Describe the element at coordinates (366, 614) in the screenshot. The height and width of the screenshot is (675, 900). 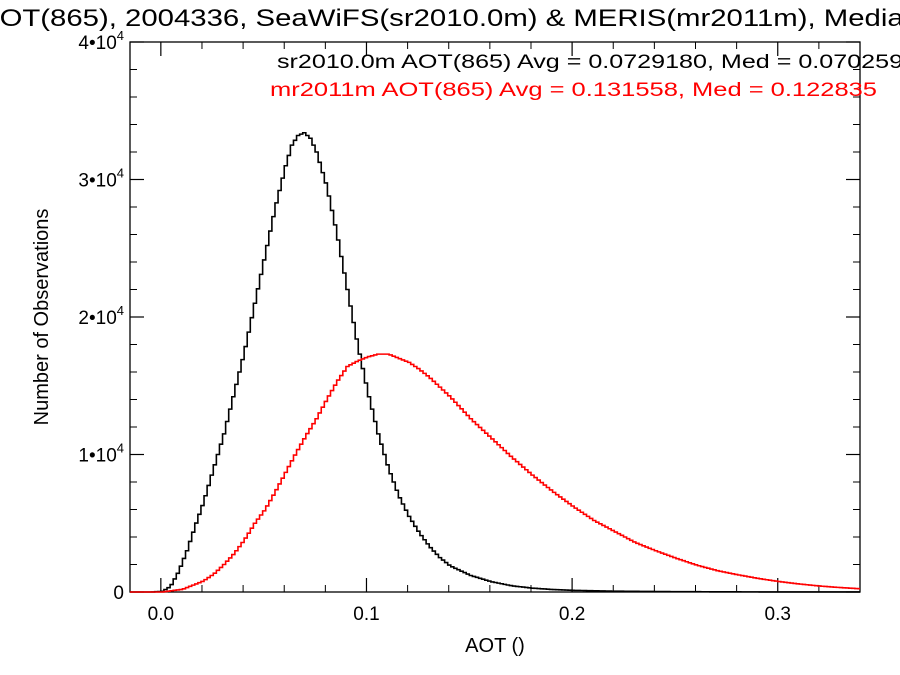
I see `x-tick-label: 0.1` at that location.